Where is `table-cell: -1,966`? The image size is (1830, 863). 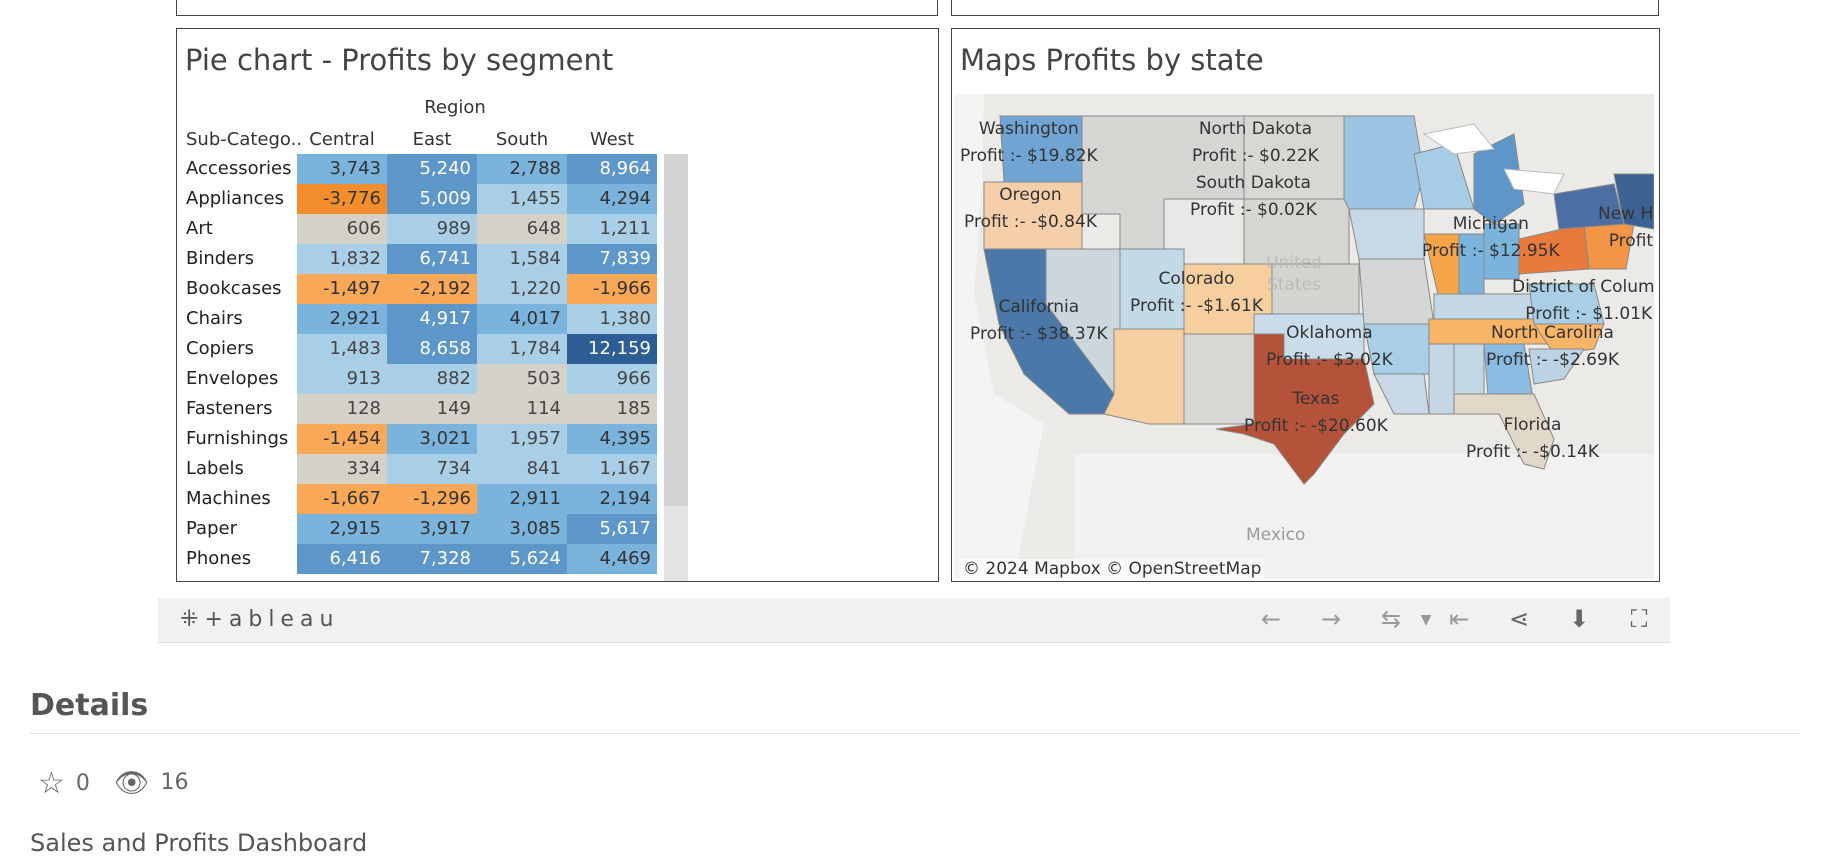
table-cell: -1,966 is located at coordinates (612, 289).